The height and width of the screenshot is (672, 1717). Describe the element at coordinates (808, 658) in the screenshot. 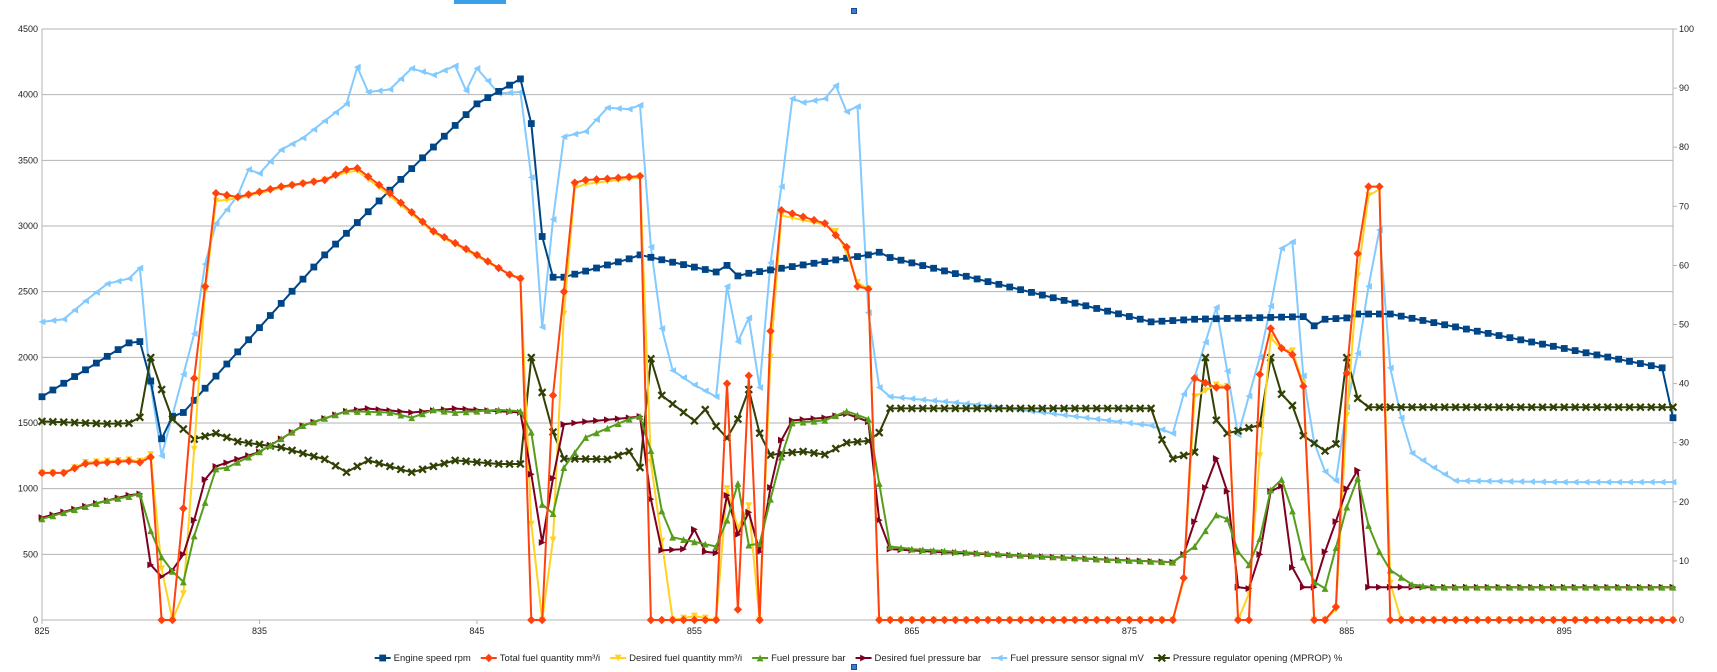

I see `legend-label: Fuel pressure bar` at that location.